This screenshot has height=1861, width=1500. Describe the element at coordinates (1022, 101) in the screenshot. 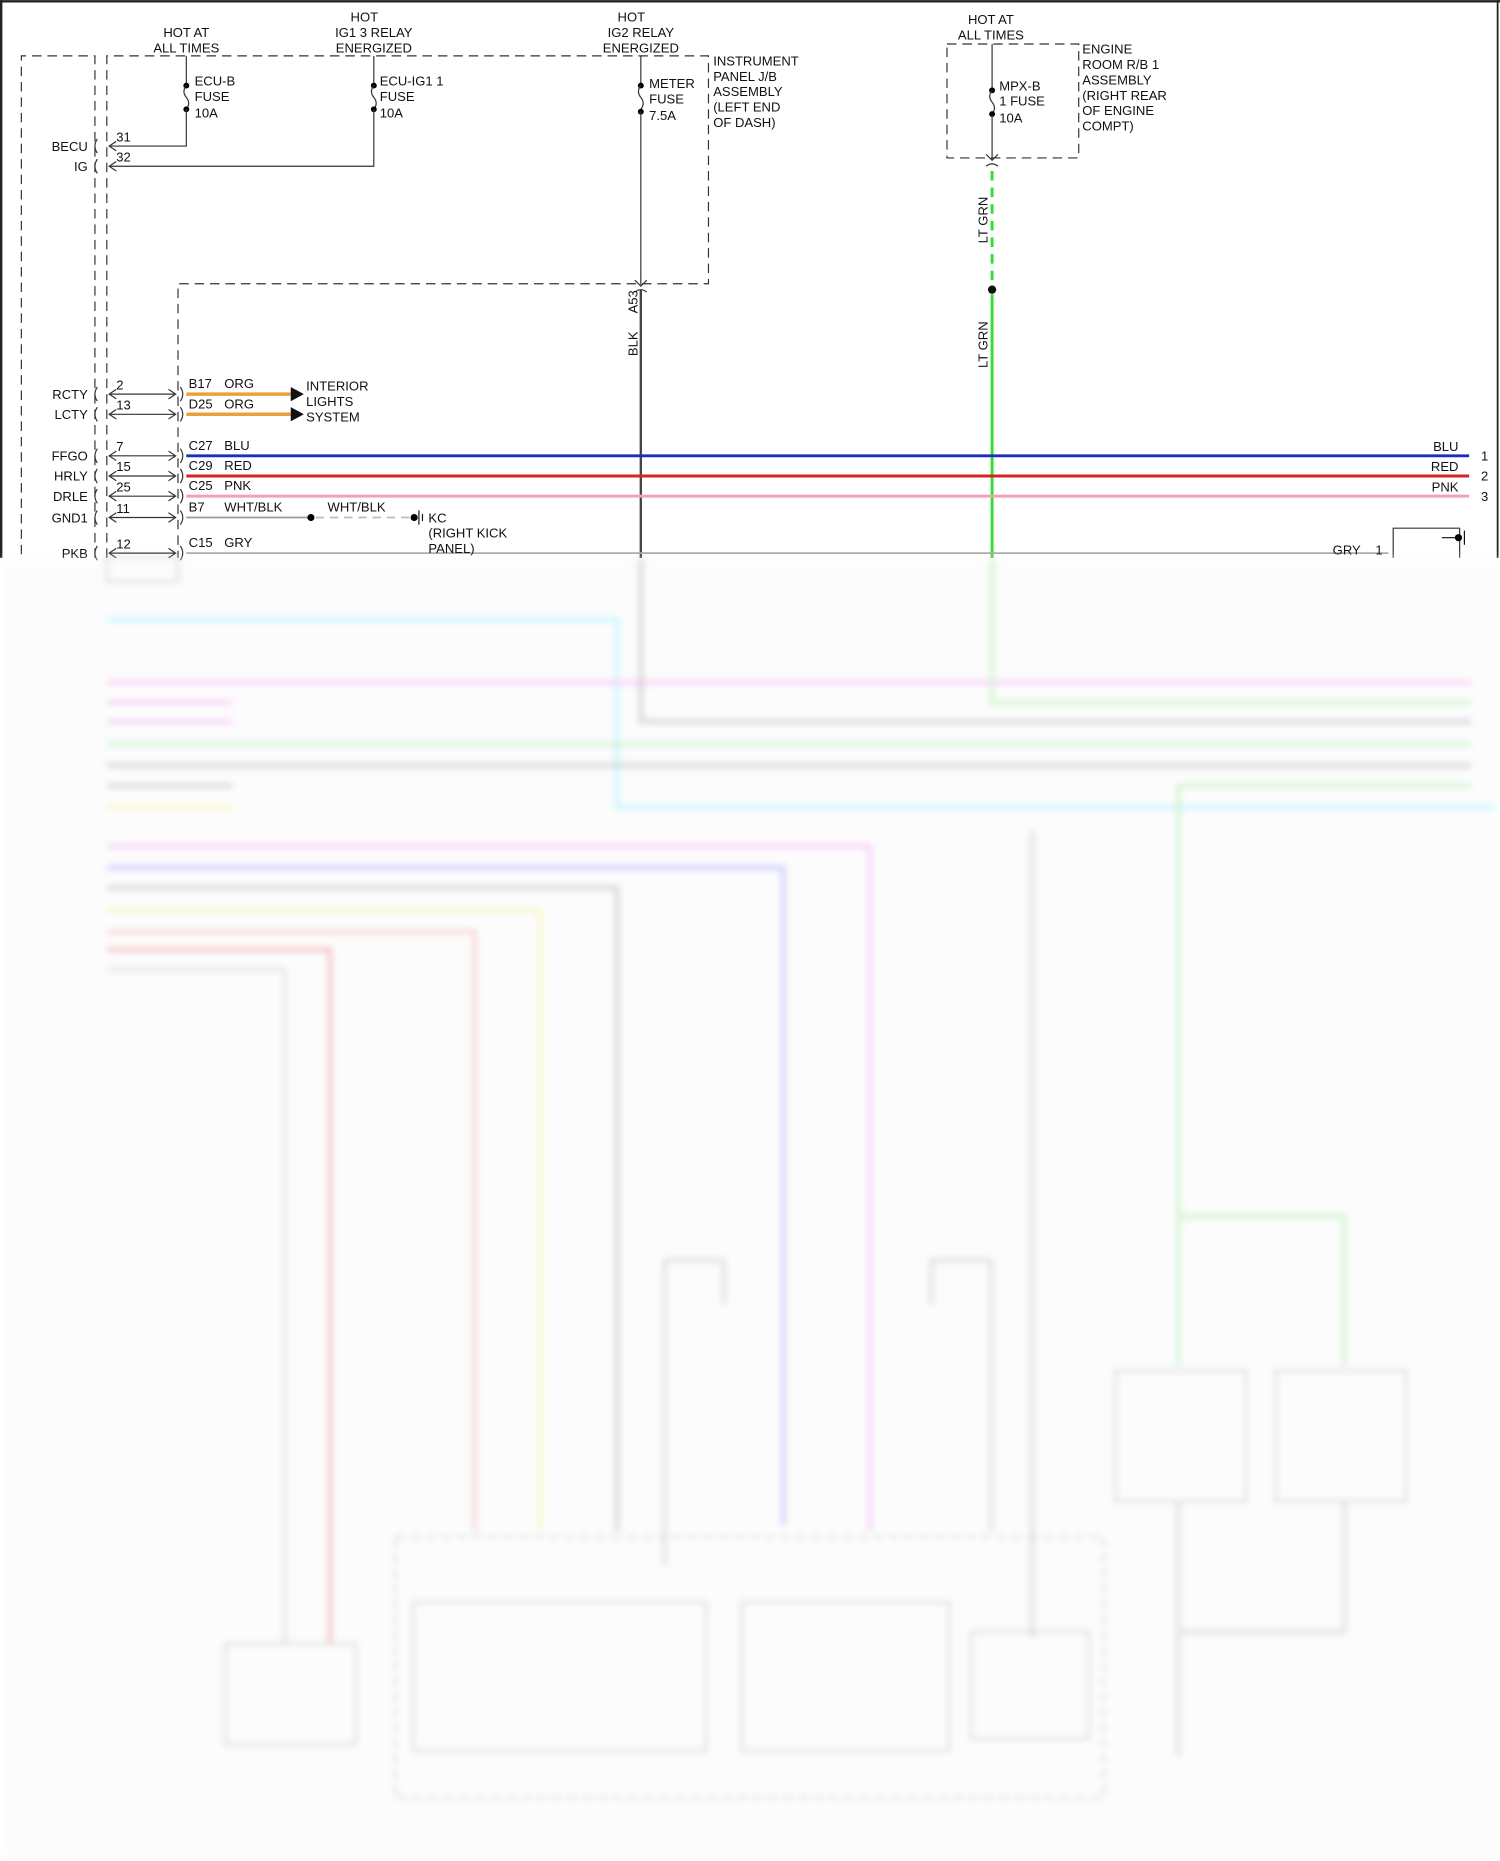

I see `svg-text: 1 FUSE` at that location.